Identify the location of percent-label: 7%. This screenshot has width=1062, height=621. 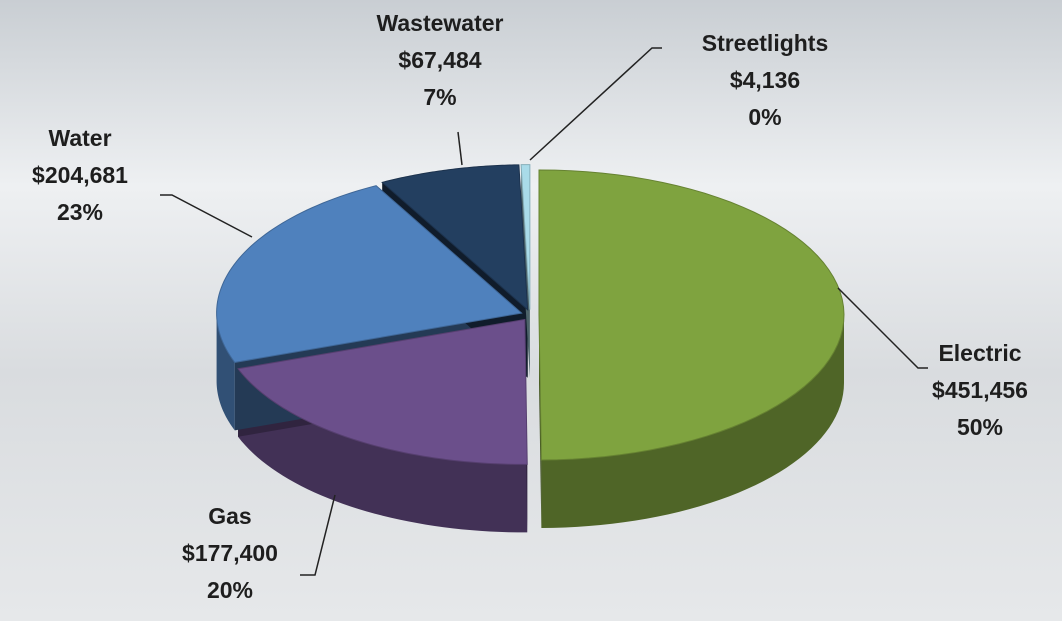
(439, 97).